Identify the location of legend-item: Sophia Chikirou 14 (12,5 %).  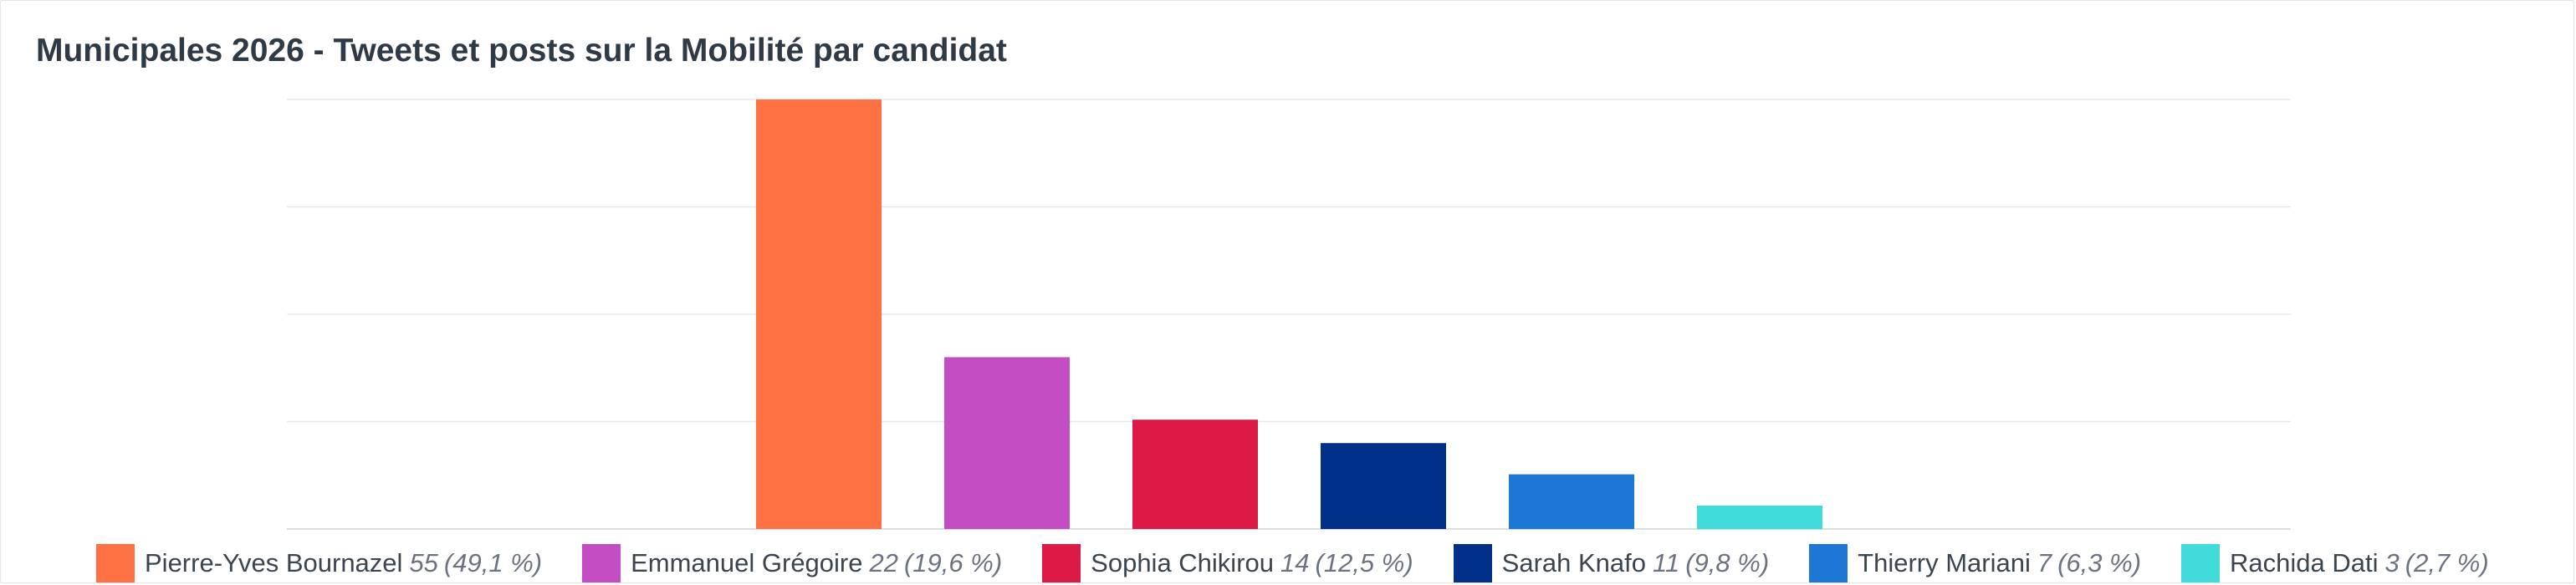
(1227, 563).